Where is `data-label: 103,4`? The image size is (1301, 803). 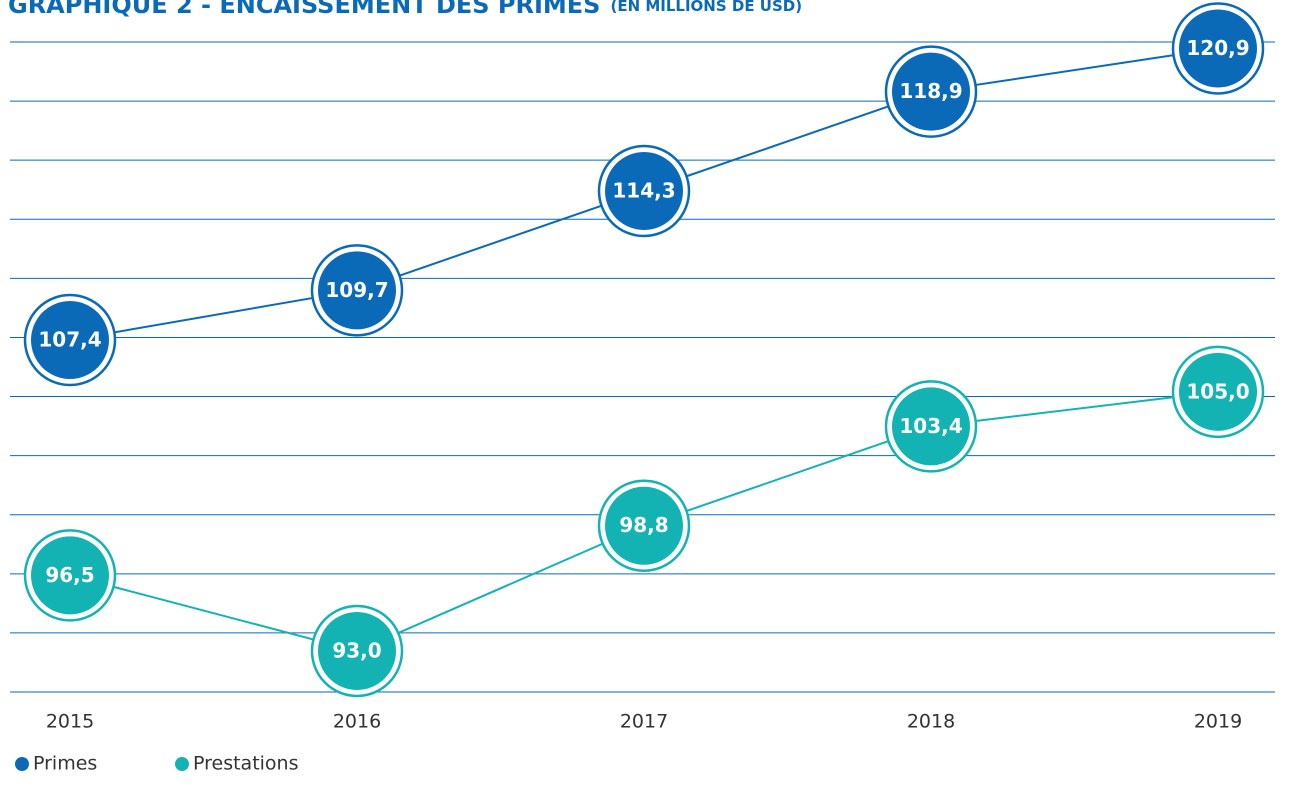 data-label: 103,4 is located at coordinates (930, 426).